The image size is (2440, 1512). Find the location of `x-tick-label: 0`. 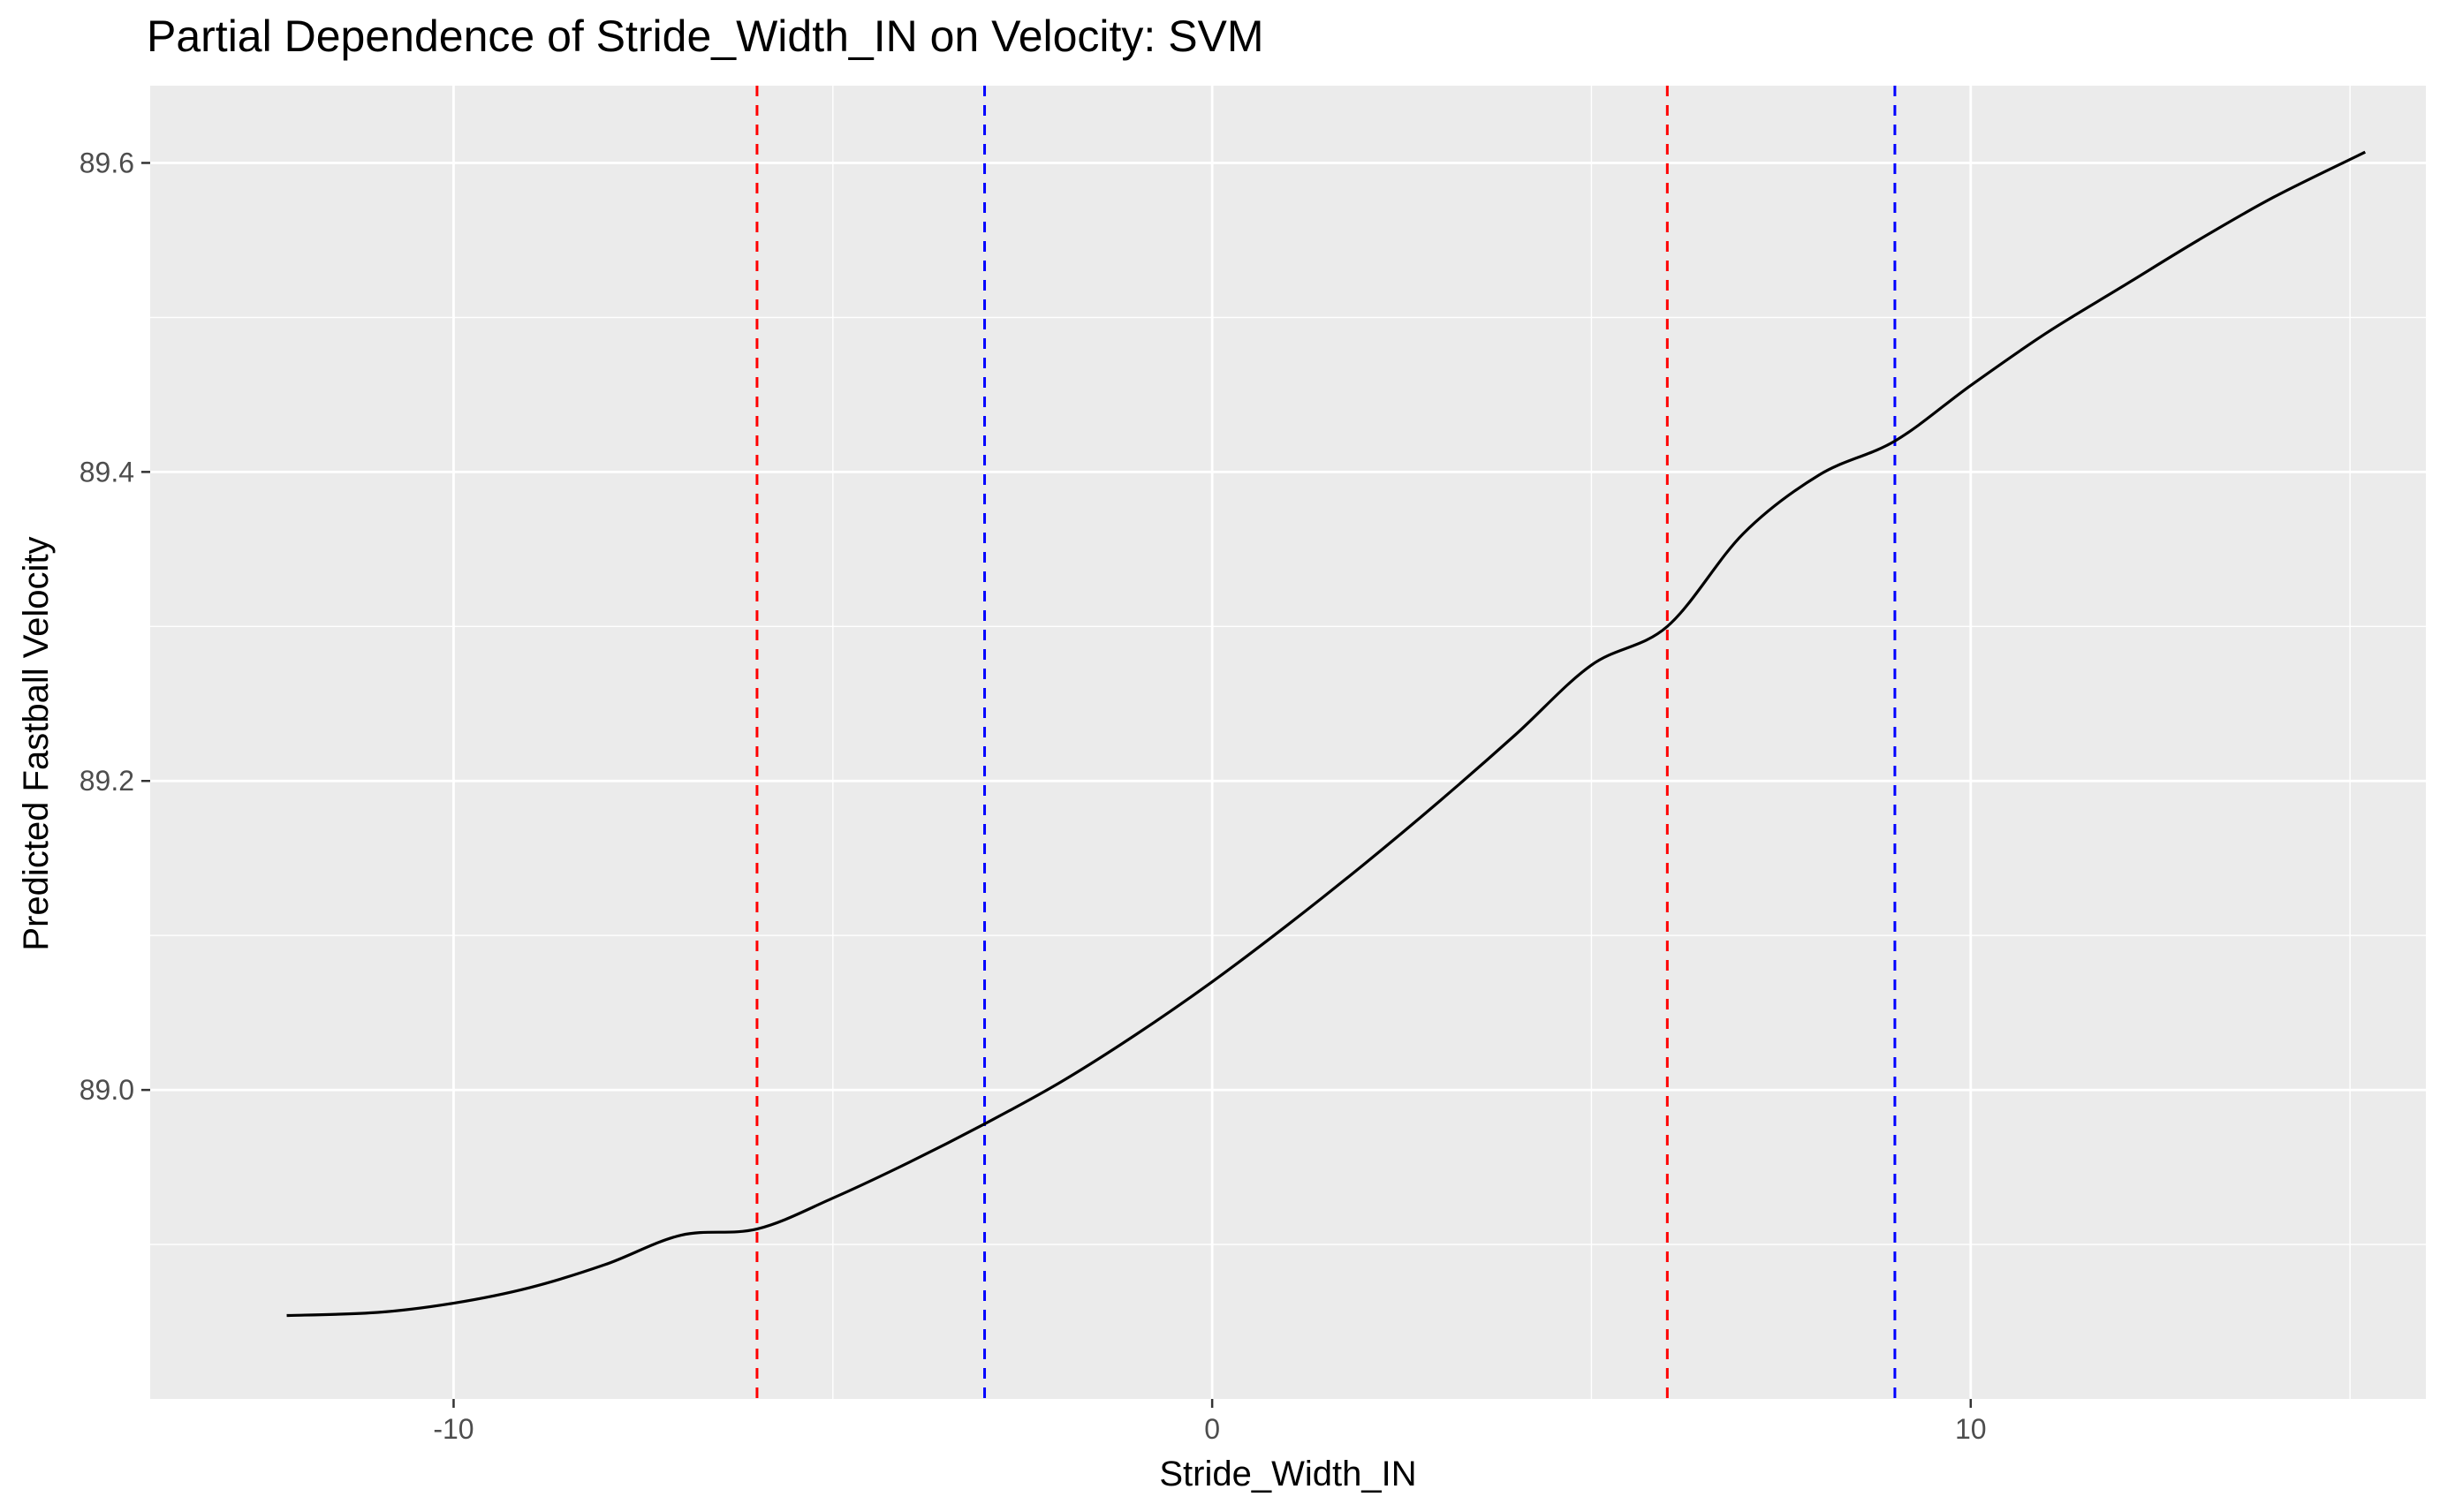

x-tick-label: 0 is located at coordinates (1212, 1429).